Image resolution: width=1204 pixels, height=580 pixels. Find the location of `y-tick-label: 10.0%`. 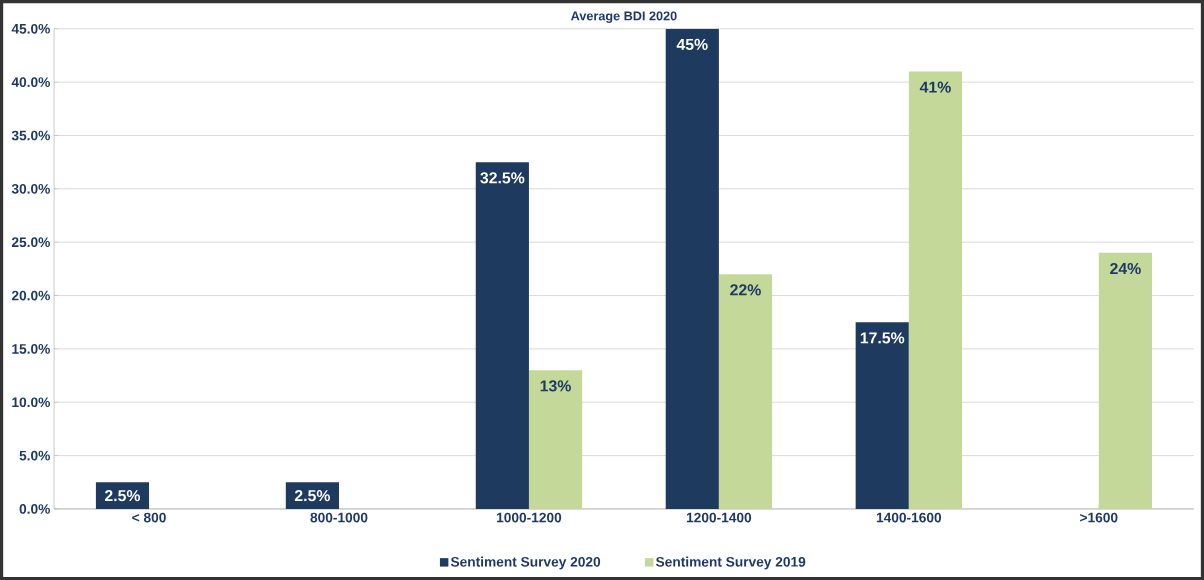

y-tick-label: 10.0% is located at coordinates (31, 402).